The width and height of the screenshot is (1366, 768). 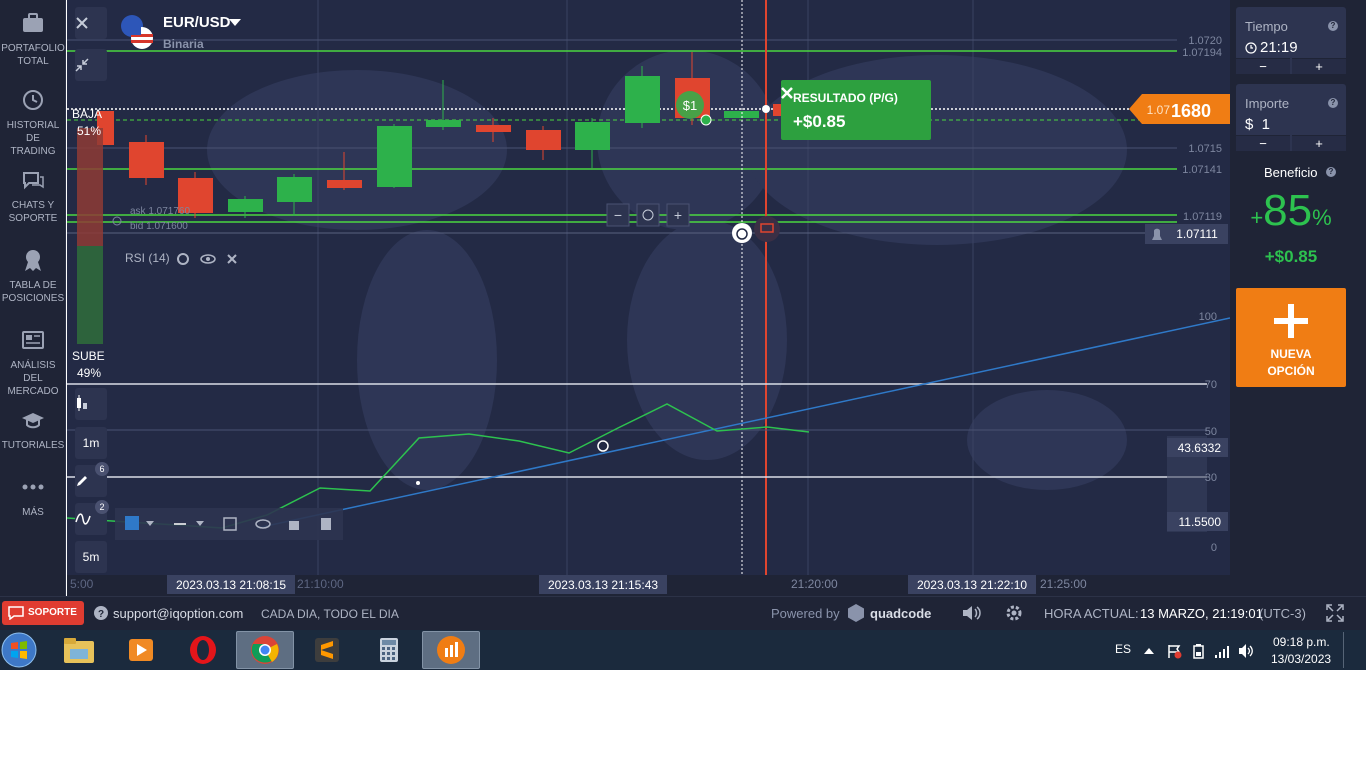 I want to click on asset-name: EUR/USD, so click(x=197, y=22).